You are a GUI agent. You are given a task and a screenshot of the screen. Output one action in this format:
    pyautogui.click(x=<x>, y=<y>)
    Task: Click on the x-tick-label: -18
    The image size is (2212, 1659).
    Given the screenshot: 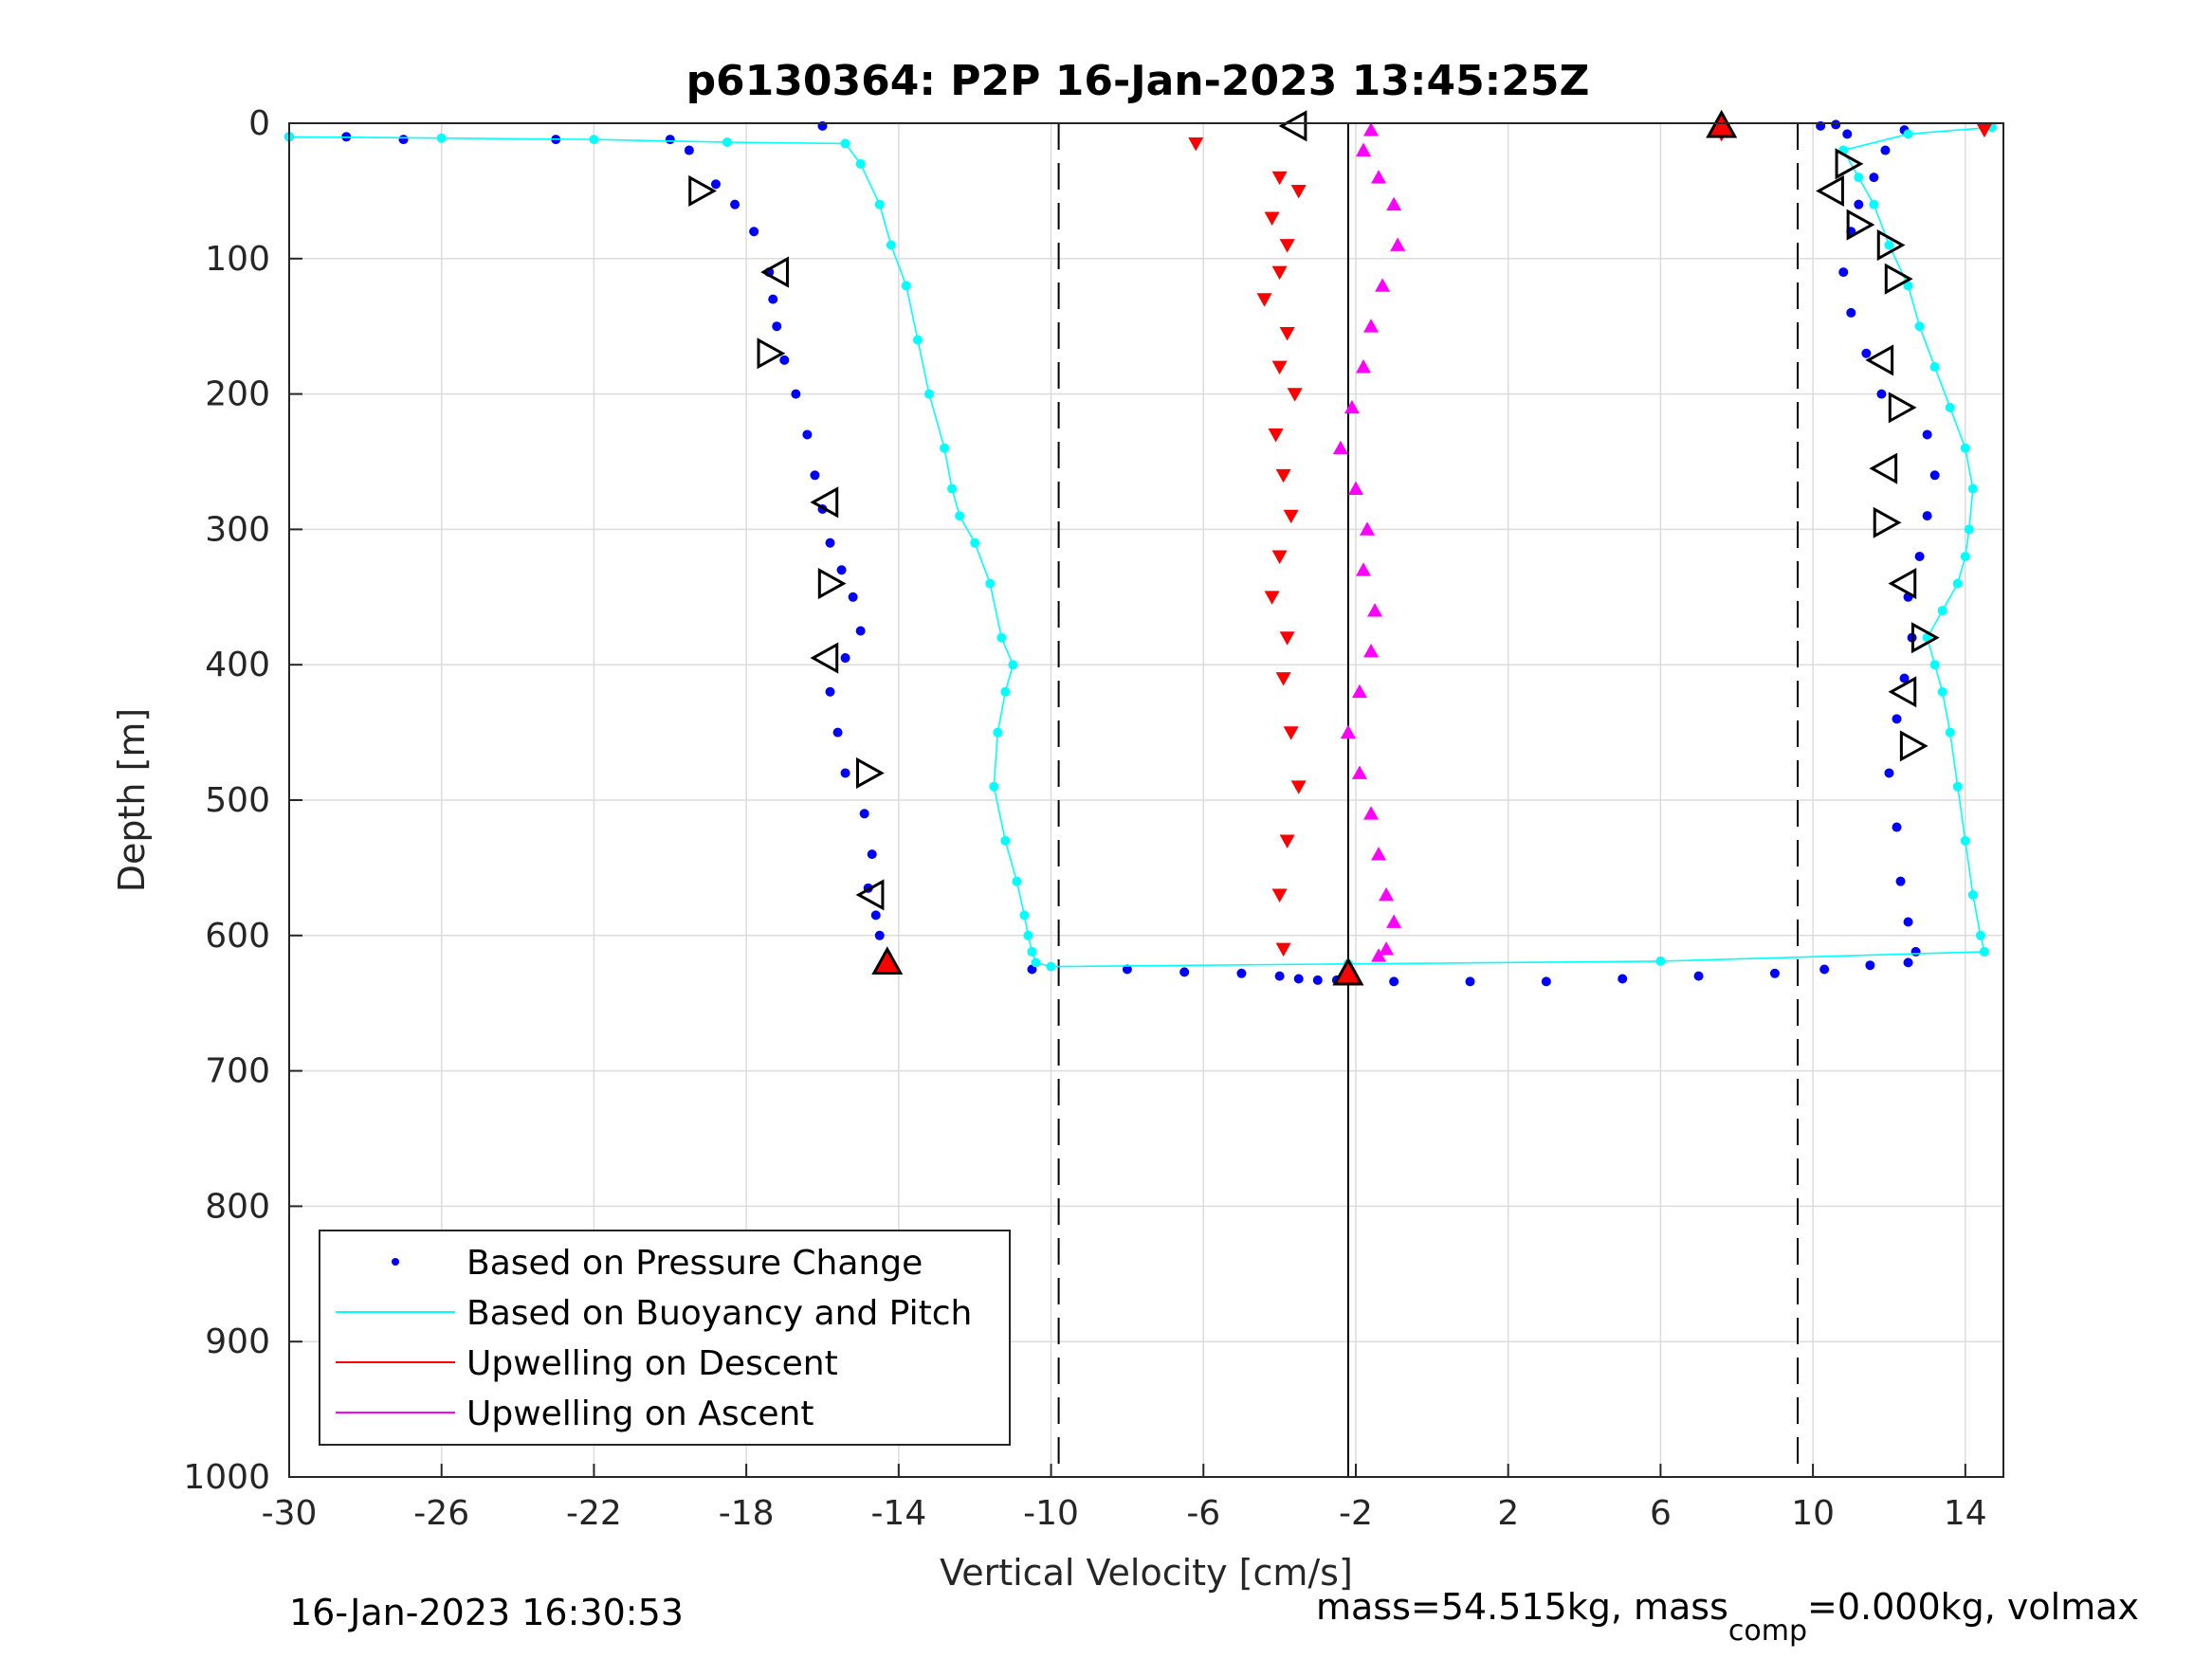 What is the action you would take?
    pyautogui.click(x=747, y=1513)
    